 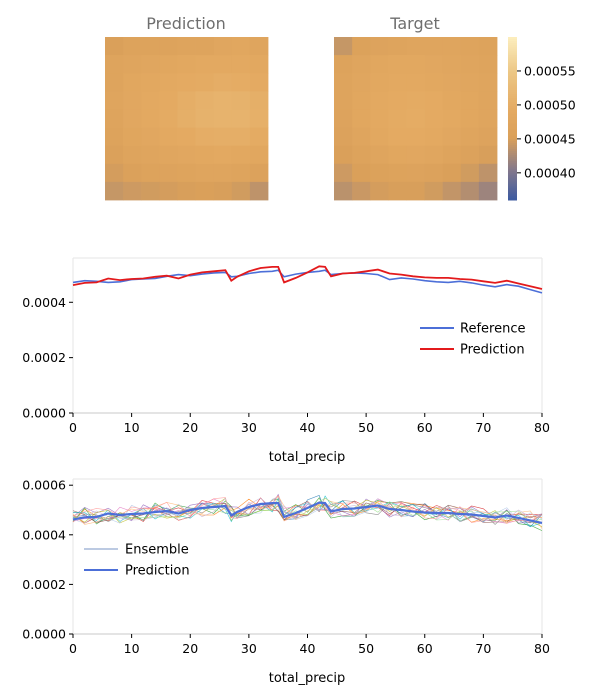 What do you see at coordinates (472, 340) in the screenshot?
I see `legend: Reference Prediction` at bounding box center [472, 340].